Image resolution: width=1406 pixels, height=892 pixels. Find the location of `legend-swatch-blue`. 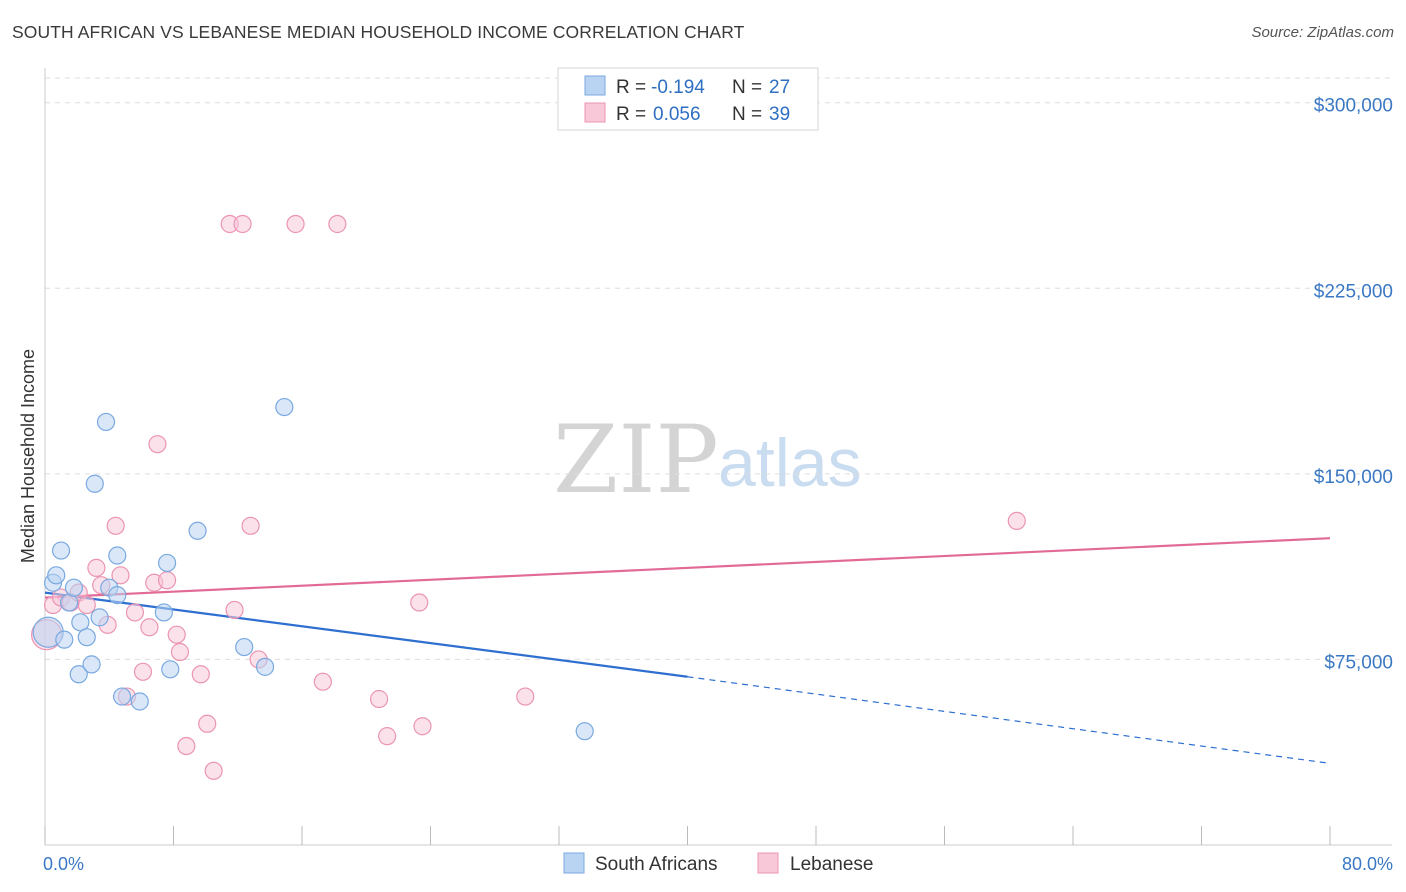

legend-swatch-blue is located at coordinates (595, 85).